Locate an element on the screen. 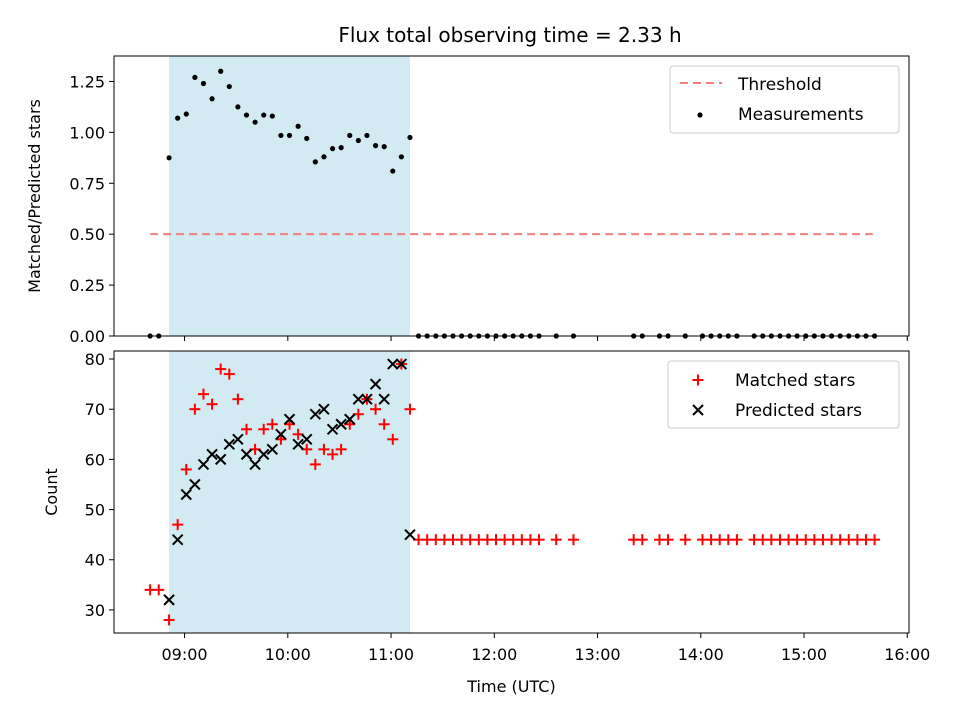 This screenshot has width=960, height=720. y-axis-label-bottom: Count is located at coordinates (51, 492).